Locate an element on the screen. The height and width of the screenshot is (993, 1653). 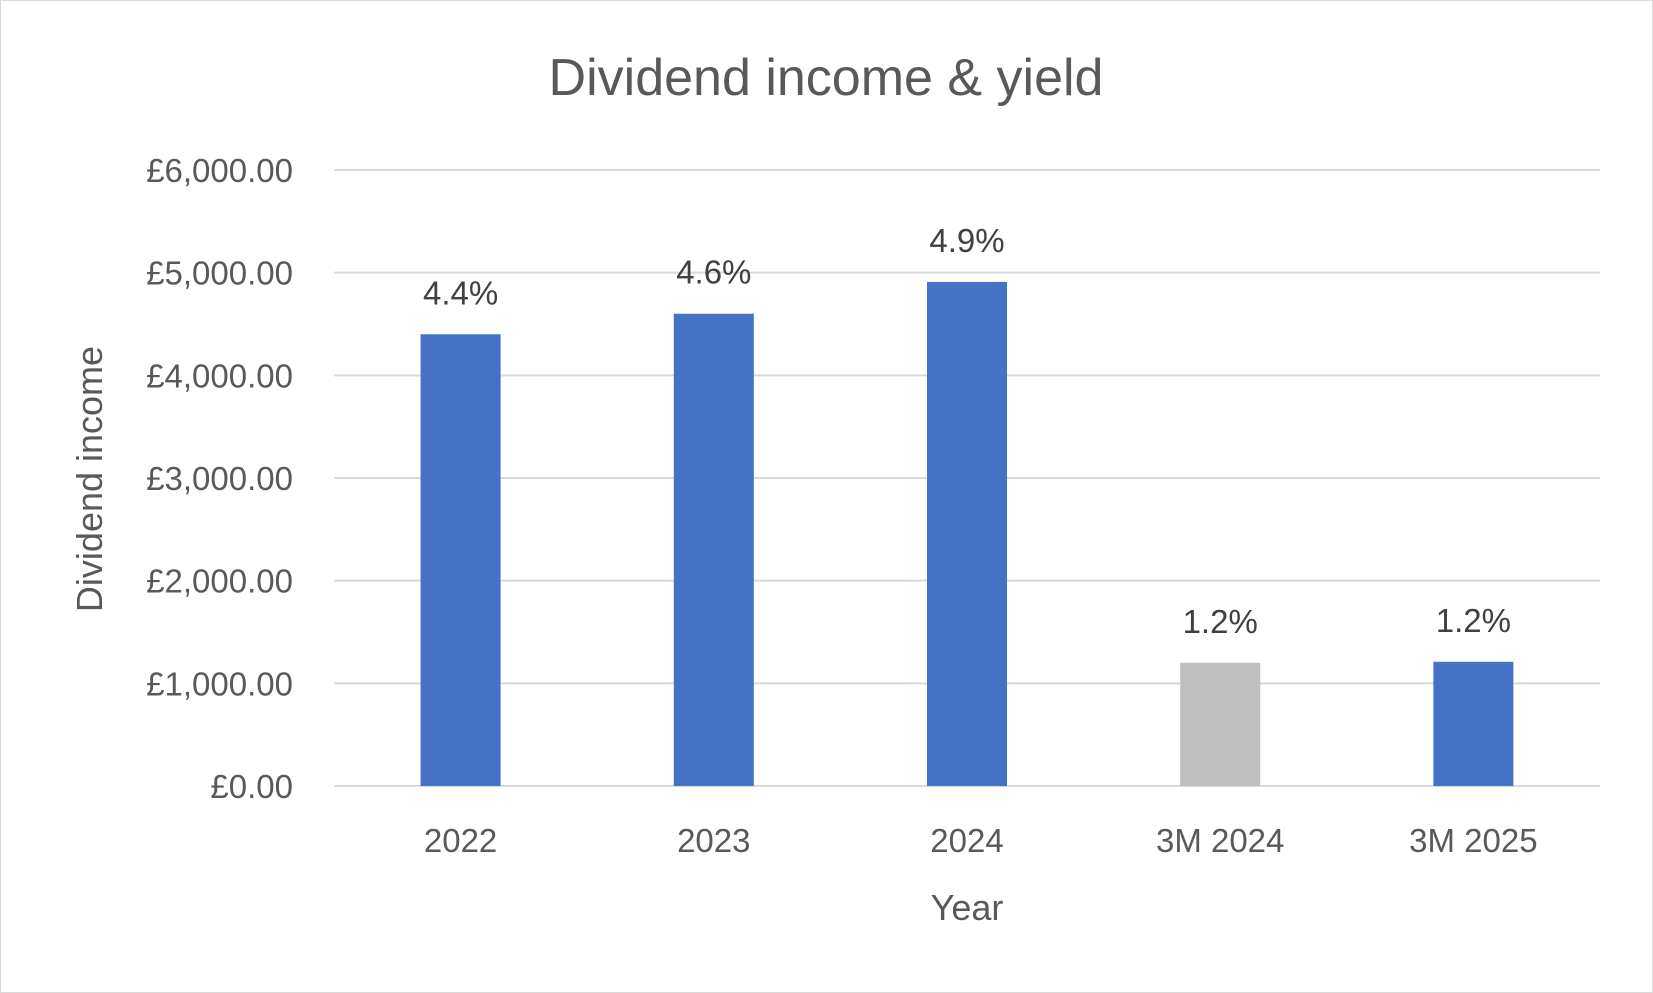
bar-3m-2024 is located at coordinates (1220, 724).